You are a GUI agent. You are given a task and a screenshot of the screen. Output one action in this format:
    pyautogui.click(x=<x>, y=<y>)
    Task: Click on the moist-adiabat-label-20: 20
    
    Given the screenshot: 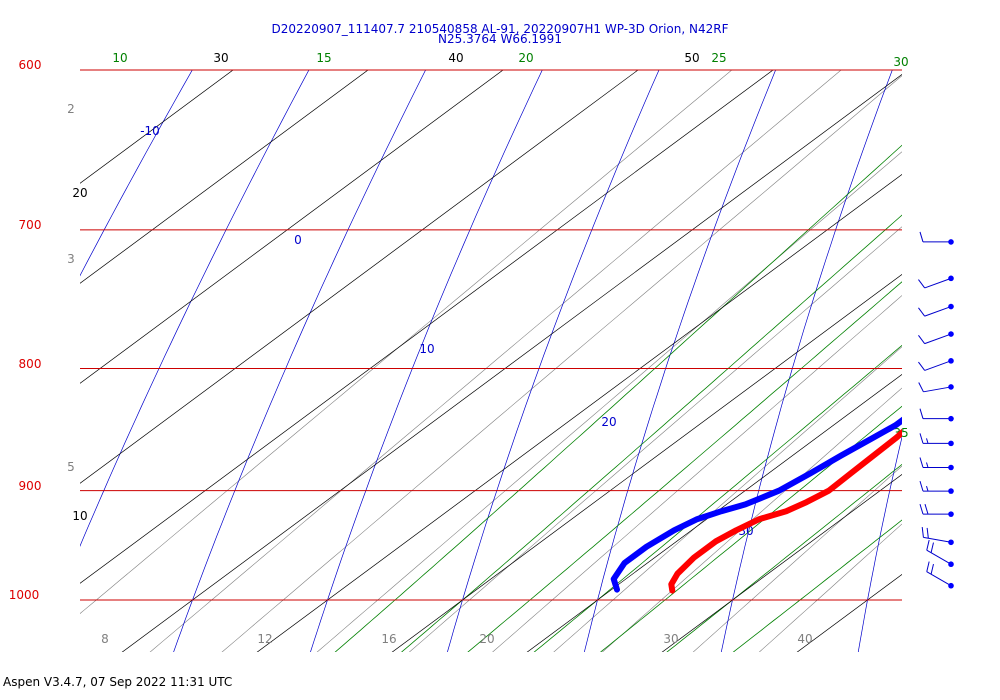 What is the action you would take?
    pyautogui.click(x=525, y=58)
    